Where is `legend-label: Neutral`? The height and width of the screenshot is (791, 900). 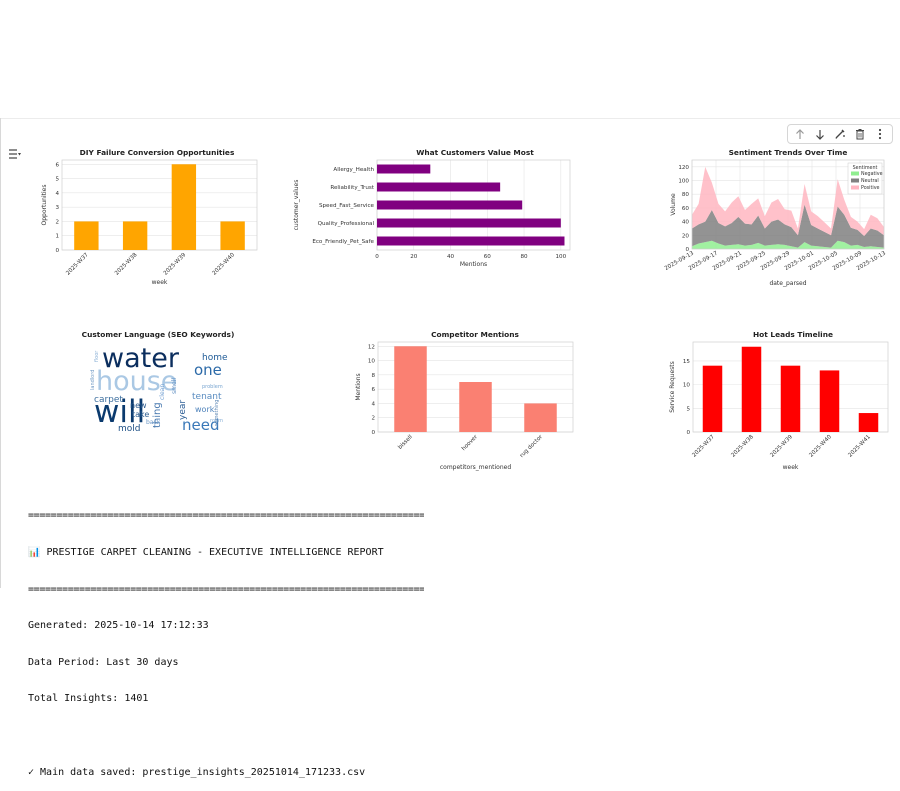
legend-label: Neutral is located at coordinates (870, 181).